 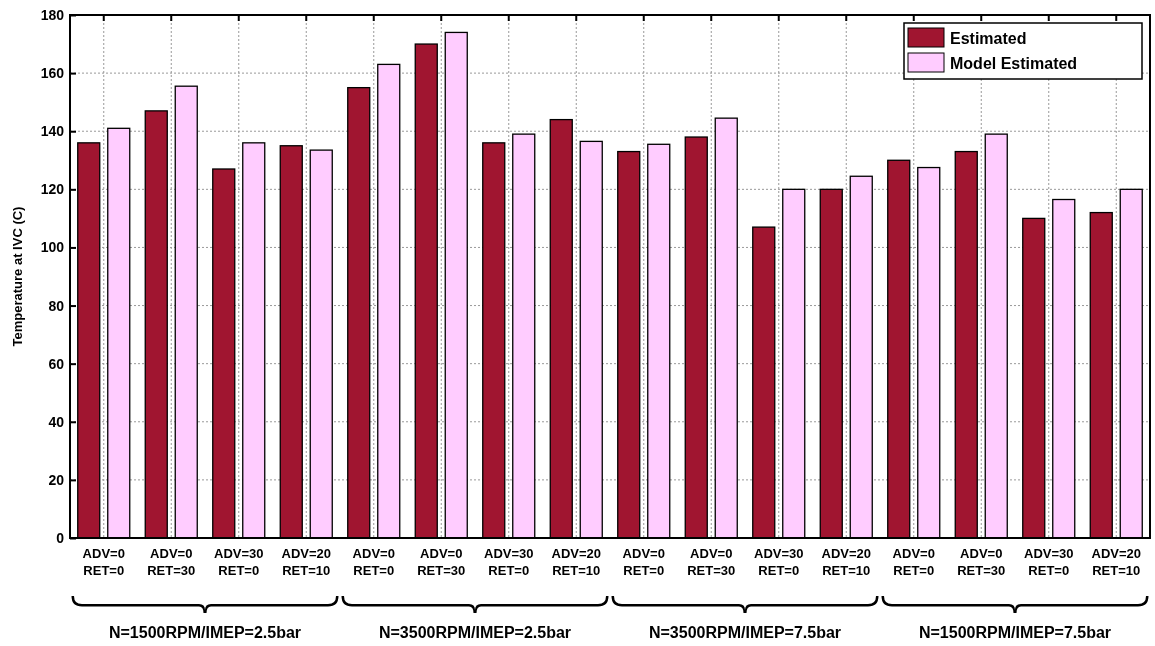 What do you see at coordinates (988, 38) in the screenshot?
I see `legend-label: Estimated` at bounding box center [988, 38].